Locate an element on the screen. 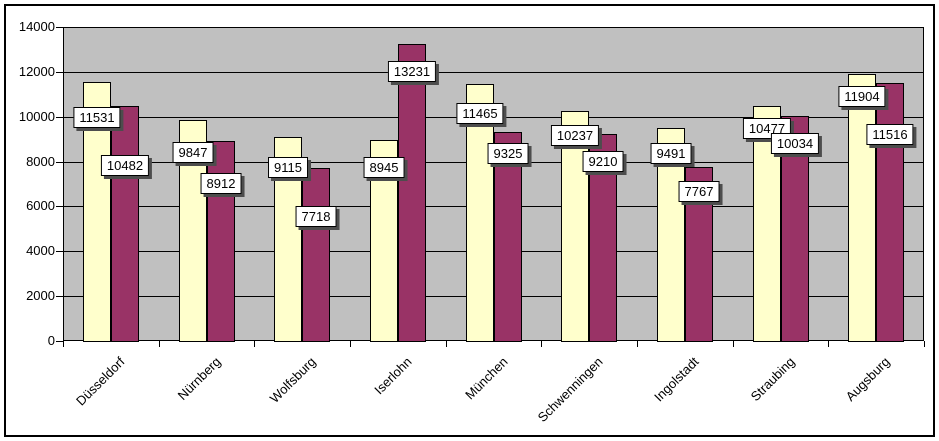 This screenshot has height=441, width=939. data-label-series2-8: 11516 is located at coordinates (890, 134).